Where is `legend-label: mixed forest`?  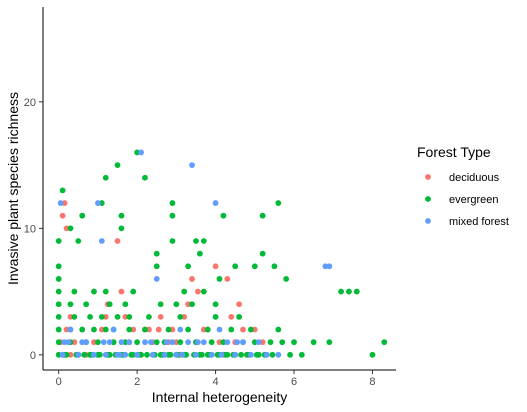 legend-label: mixed forest is located at coordinates (479, 222).